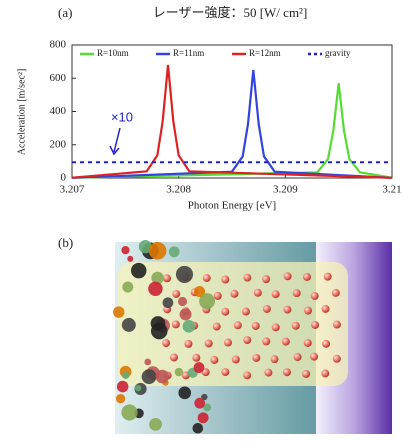  I want to click on chart-title: レーザー強度：50 [W/ cm²], so click(230, 12).